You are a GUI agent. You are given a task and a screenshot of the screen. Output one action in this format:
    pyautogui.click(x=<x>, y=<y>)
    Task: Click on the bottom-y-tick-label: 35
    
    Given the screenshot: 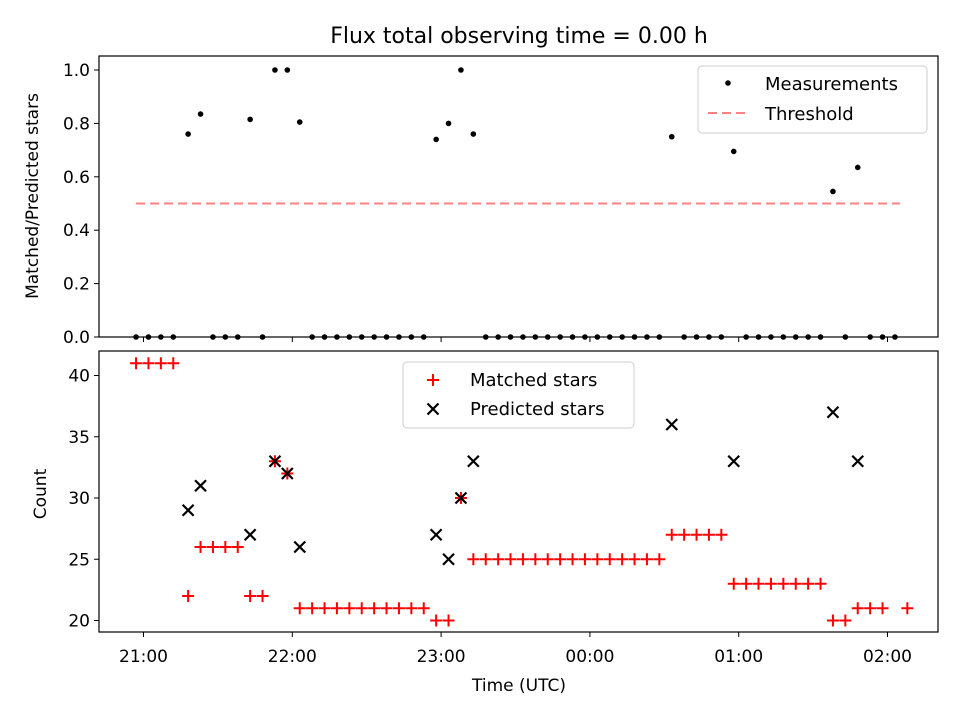 What is the action you would take?
    pyautogui.click(x=79, y=438)
    